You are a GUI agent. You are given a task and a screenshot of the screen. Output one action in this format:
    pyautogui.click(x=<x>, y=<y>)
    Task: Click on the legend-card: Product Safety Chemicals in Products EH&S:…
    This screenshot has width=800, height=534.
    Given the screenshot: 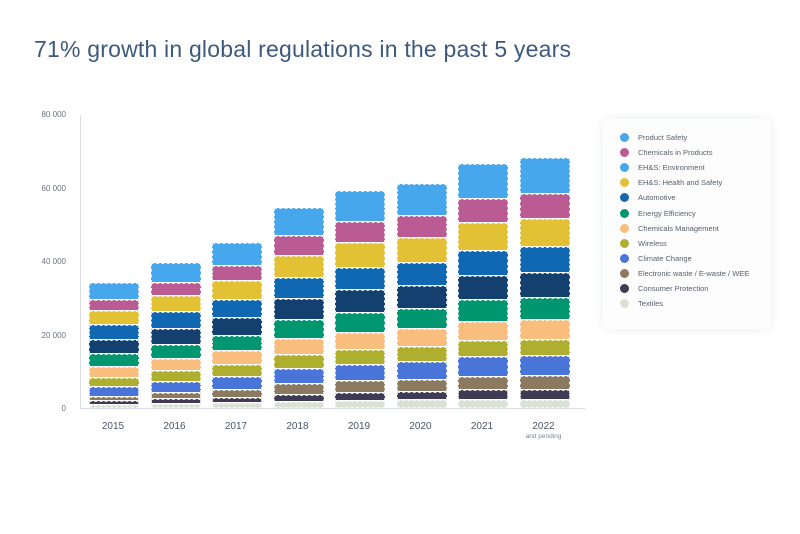 What is the action you would take?
    pyautogui.click(x=687, y=224)
    